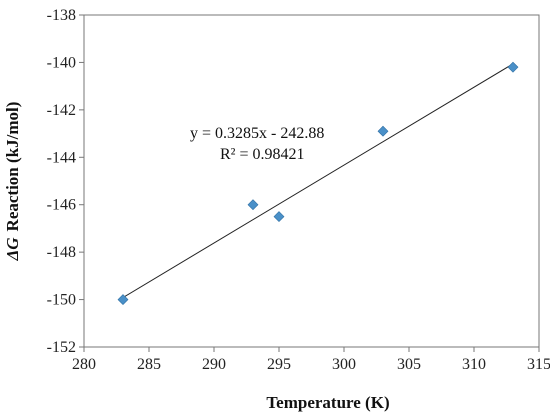 Image resolution: width=550 pixels, height=417 pixels. Describe the element at coordinates (61, 15) in the screenshot. I see `y-tick-label: -138` at that location.